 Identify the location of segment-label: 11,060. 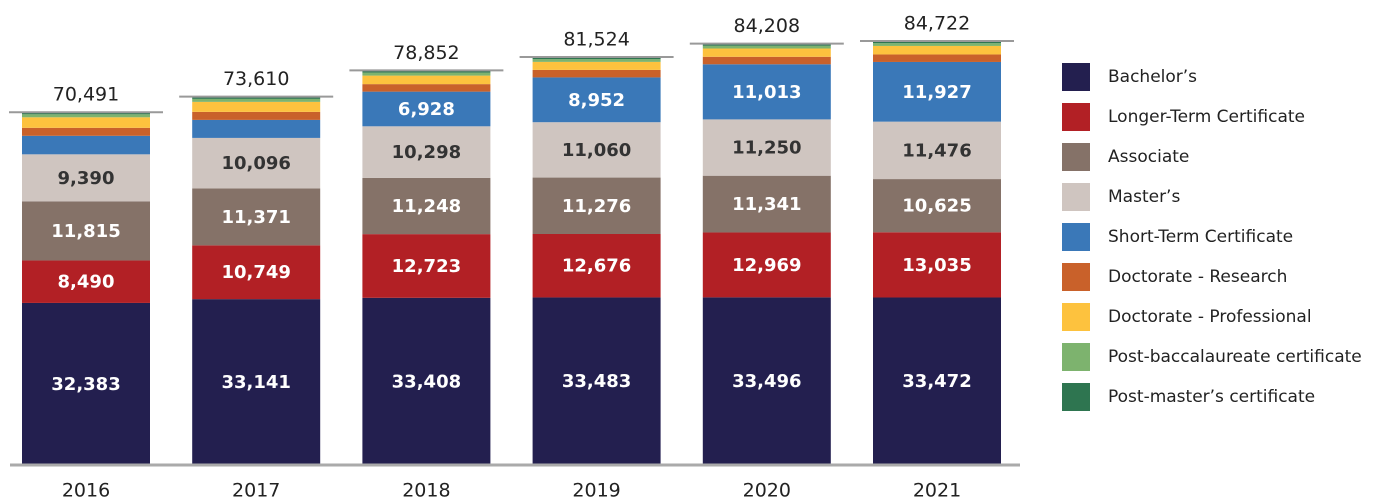
(596, 150).